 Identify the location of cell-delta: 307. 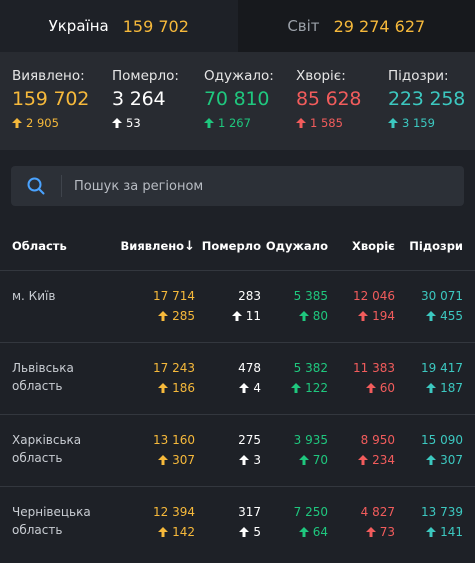
(429, 460).